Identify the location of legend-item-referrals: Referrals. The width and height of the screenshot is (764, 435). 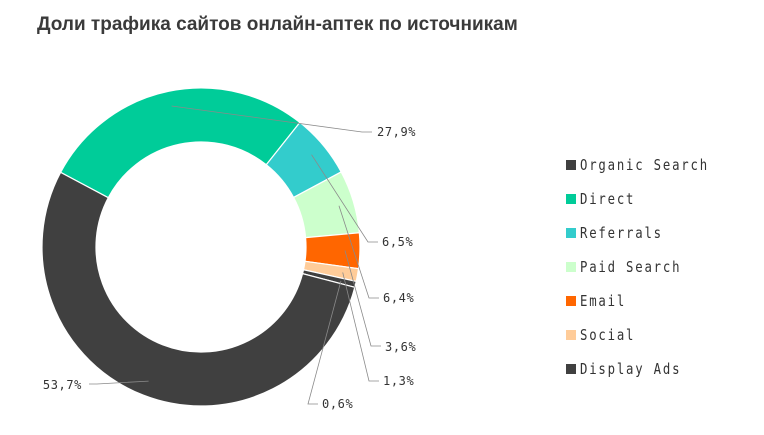
(651, 233).